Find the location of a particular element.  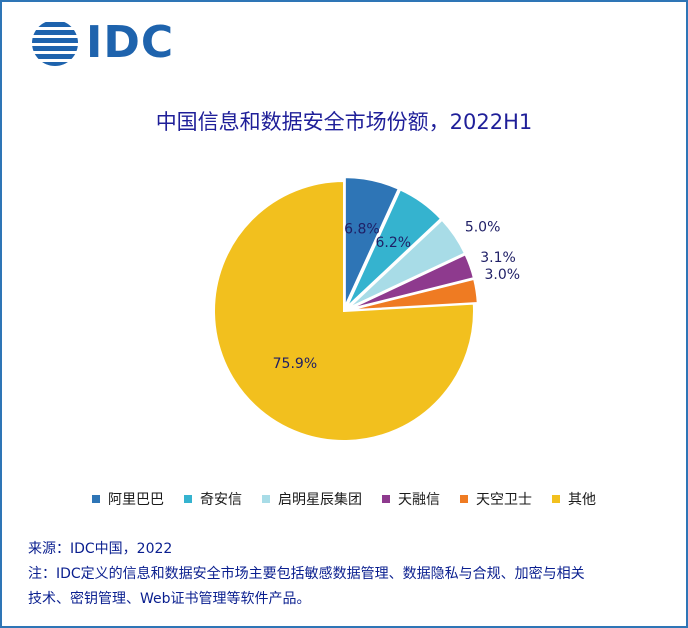

legend-item-5: 天空卫士 is located at coordinates (496, 499).